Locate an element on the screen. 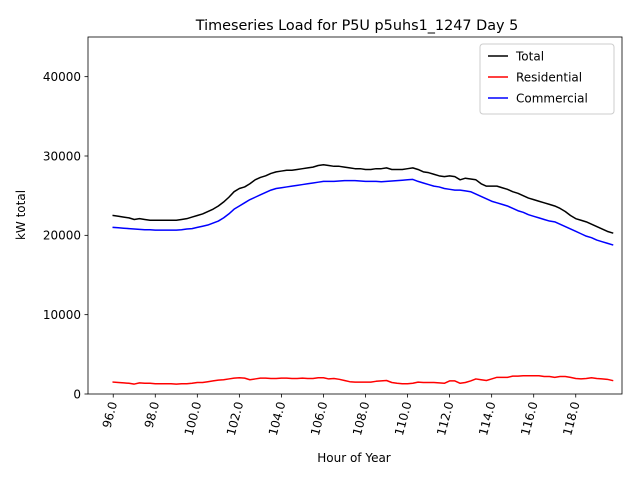 The image size is (640, 480). legend-box is located at coordinates (547, 79).